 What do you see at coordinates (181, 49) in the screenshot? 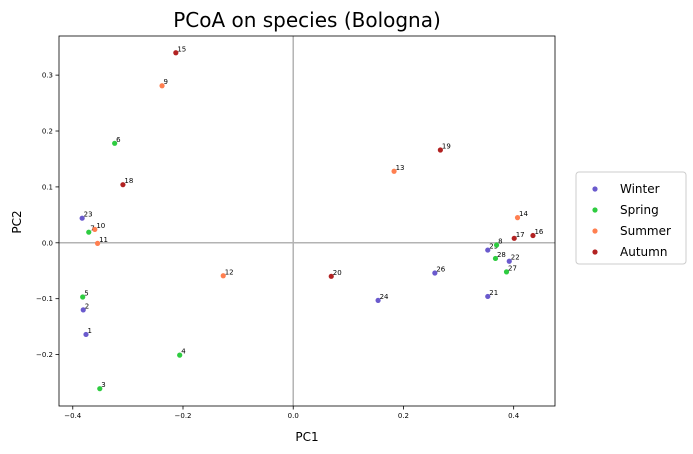
I see `point-label-15: 15` at bounding box center [181, 49].